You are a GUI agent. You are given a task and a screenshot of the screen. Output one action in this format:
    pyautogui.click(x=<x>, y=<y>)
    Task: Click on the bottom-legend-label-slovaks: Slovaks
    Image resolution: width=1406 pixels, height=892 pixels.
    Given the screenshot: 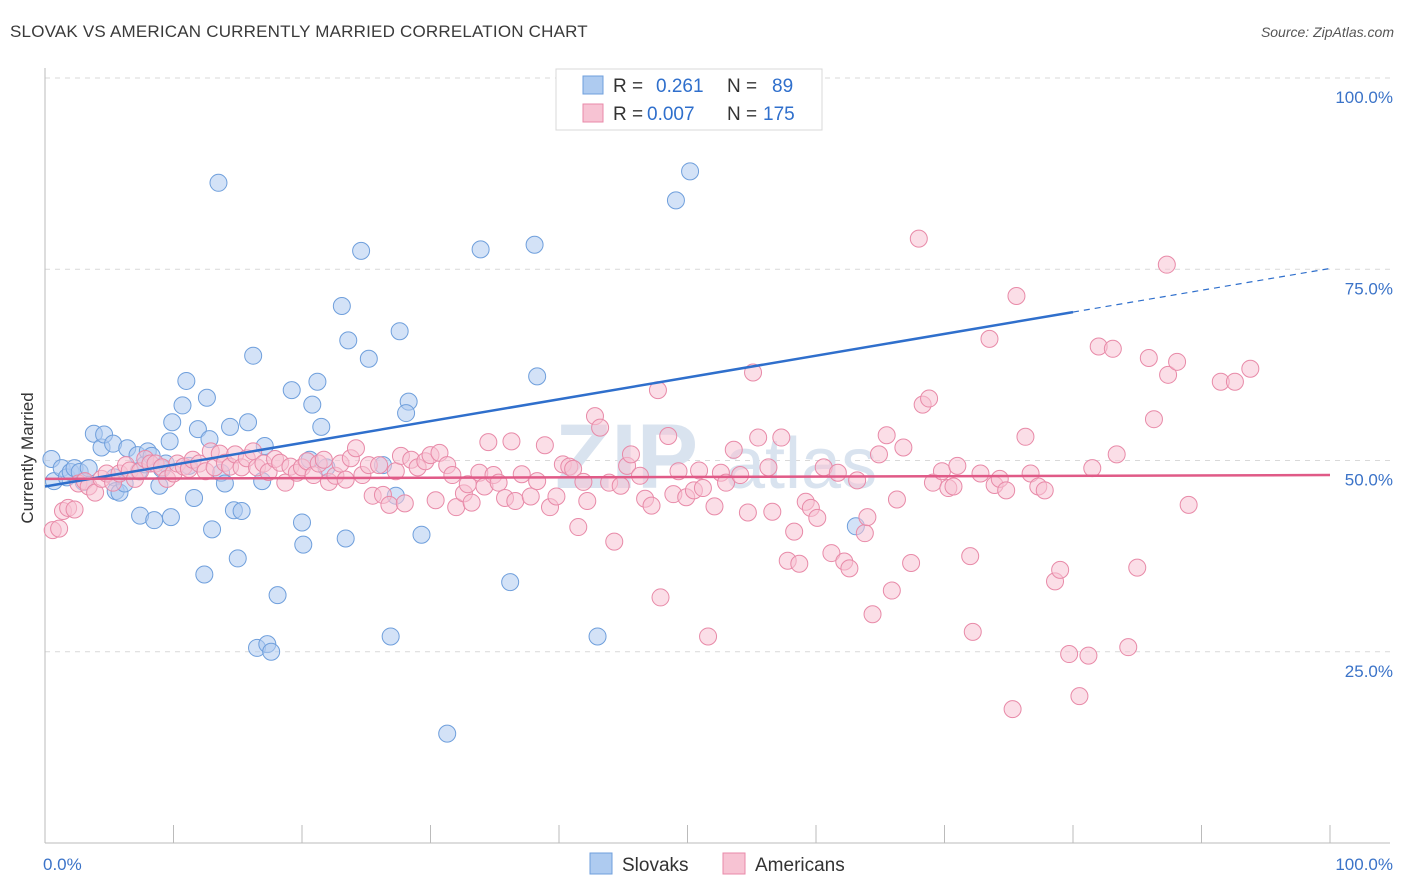 What is the action you would take?
    pyautogui.click(x=655, y=865)
    